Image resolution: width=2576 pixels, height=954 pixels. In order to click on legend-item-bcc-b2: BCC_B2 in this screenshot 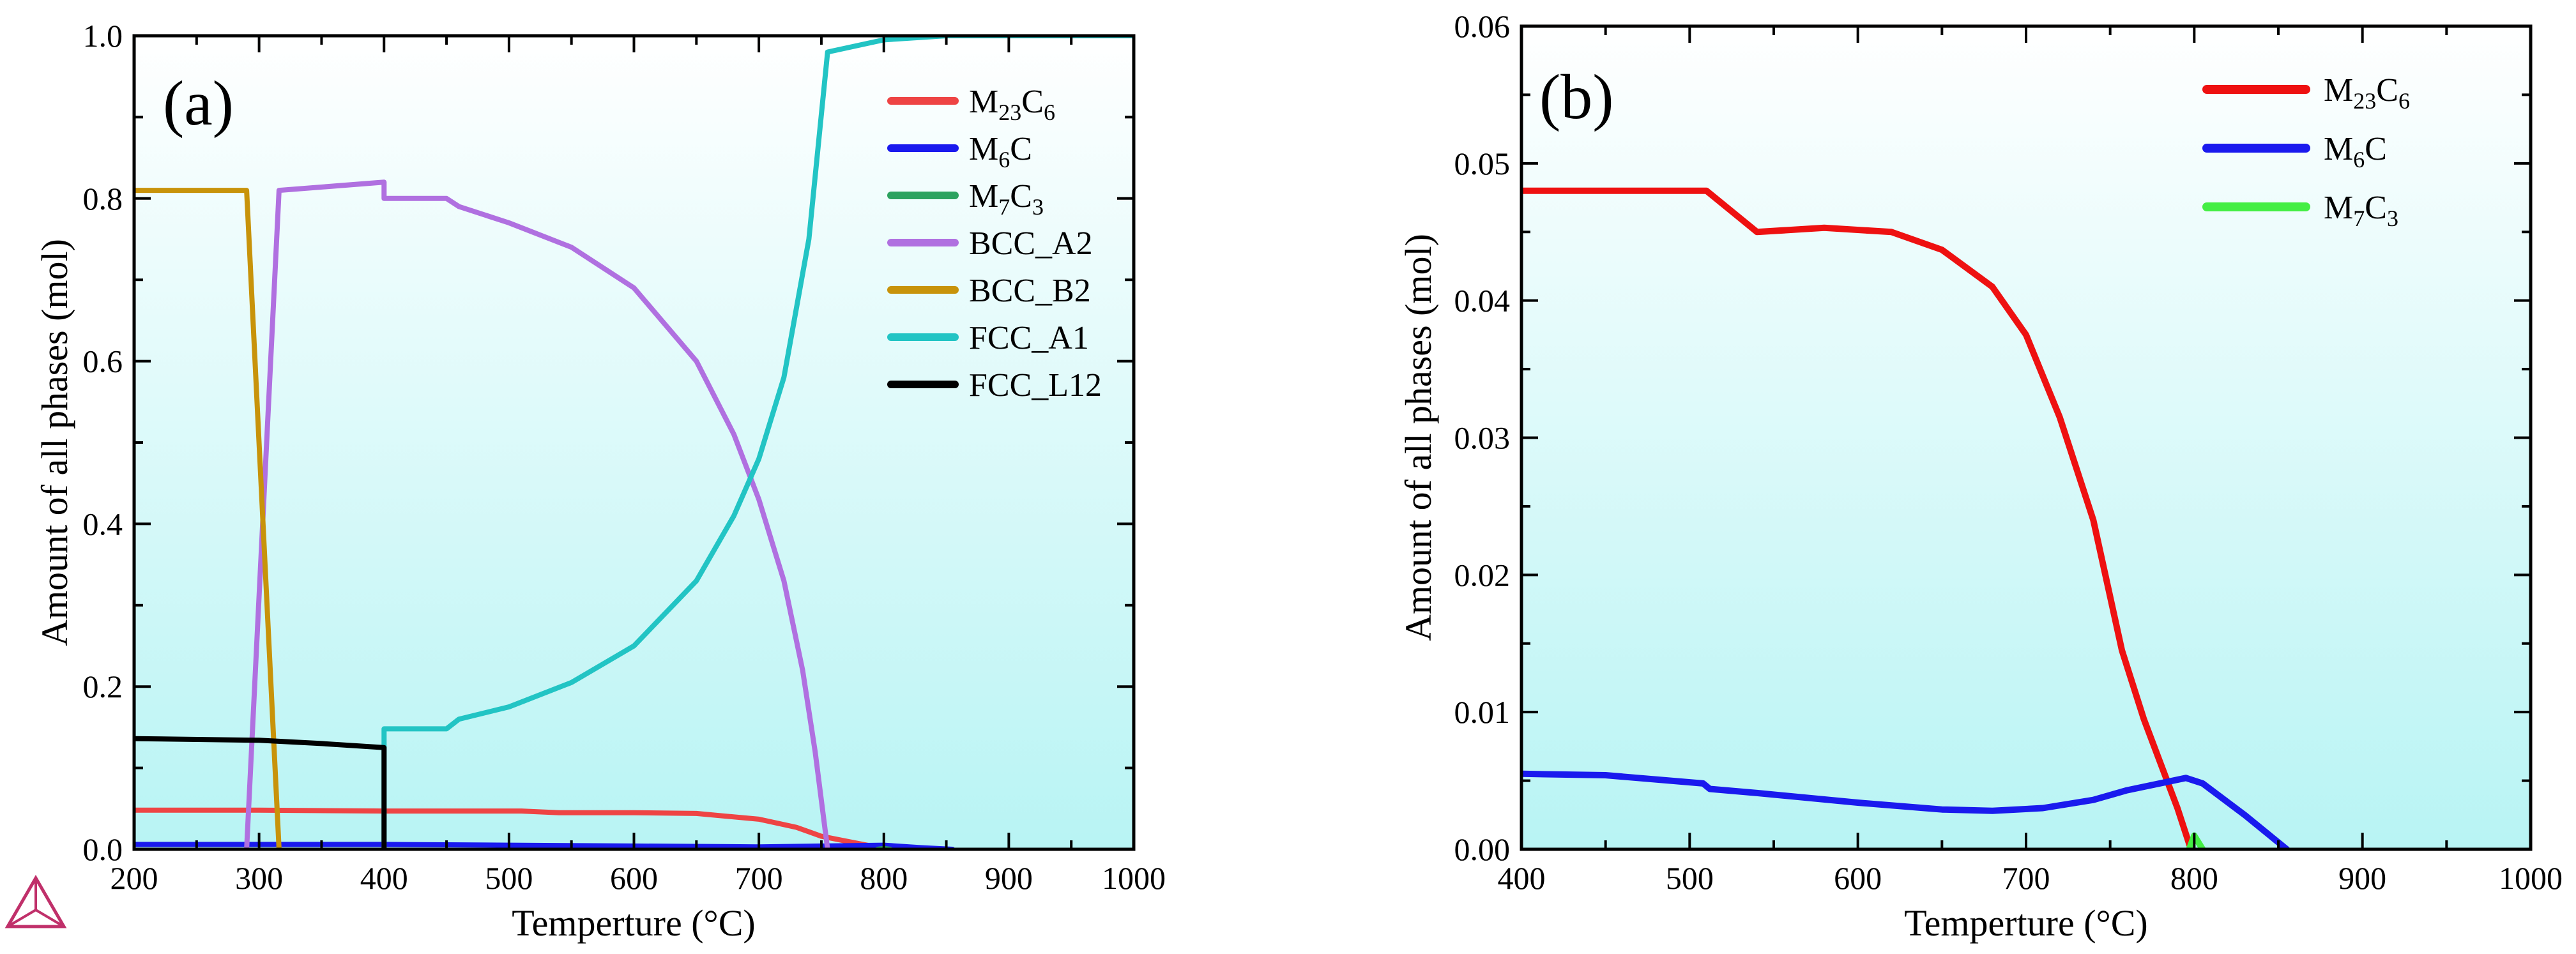, I will do `click(989, 291)`.